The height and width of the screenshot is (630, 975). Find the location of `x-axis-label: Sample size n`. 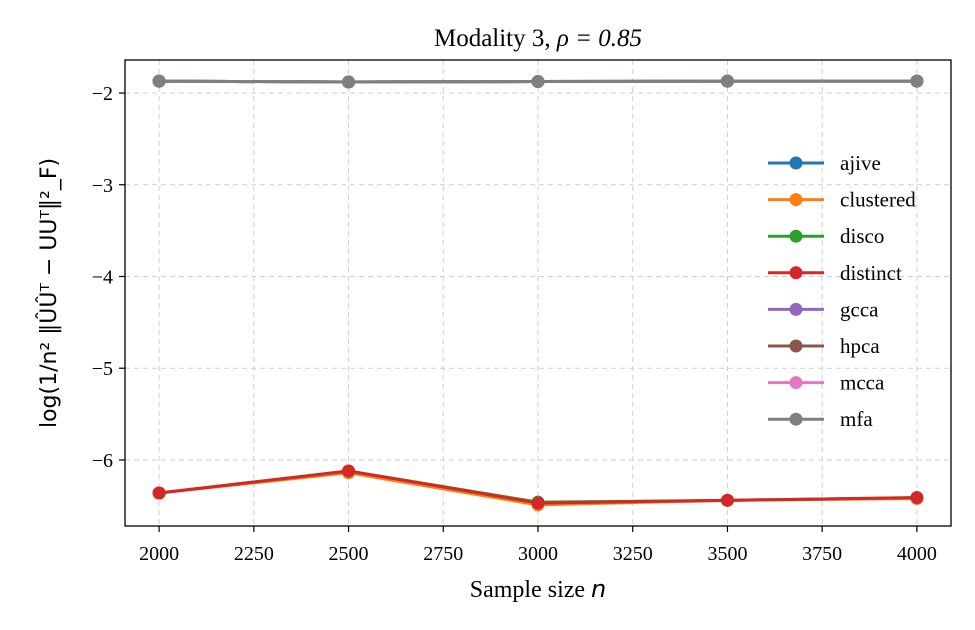

x-axis-label: Sample size n is located at coordinates (538, 589).